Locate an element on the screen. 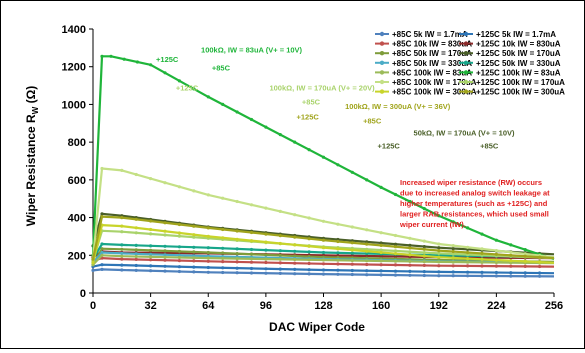  y-tick-label: 1000 is located at coordinates (74, 105).